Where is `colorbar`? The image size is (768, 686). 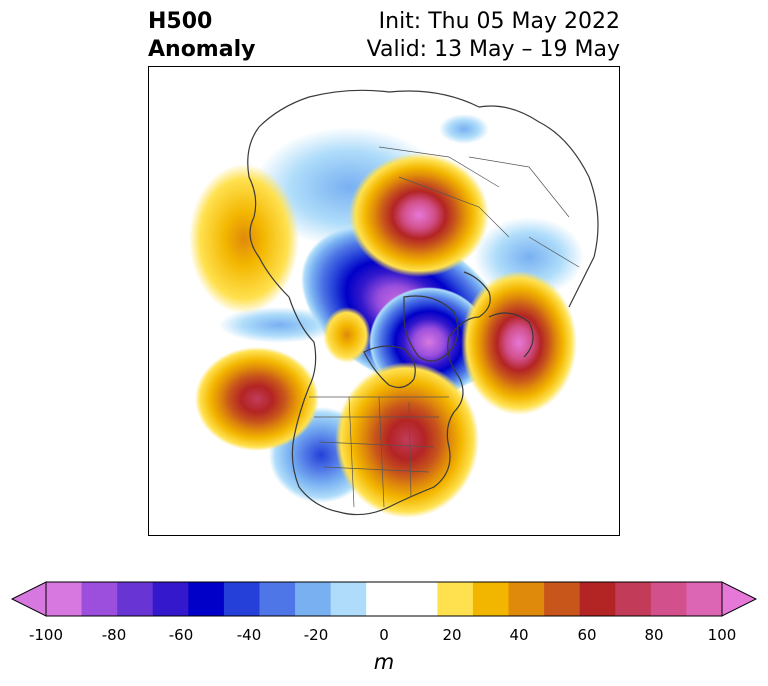
colorbar is located at coordinates (384, 599).